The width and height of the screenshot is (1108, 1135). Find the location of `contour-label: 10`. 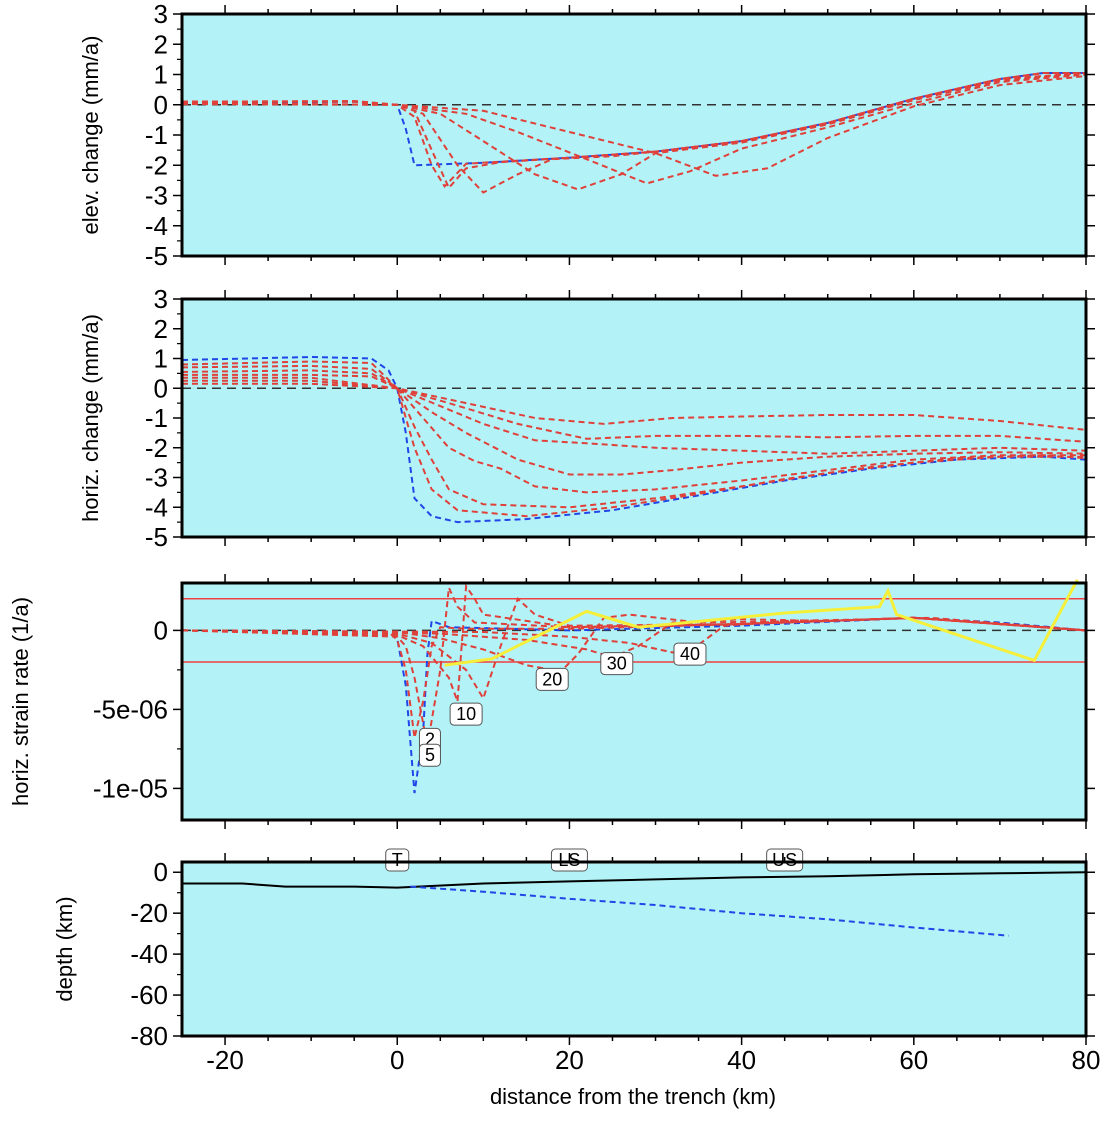

contour-label: 10 is located at coordinates (466, 714).